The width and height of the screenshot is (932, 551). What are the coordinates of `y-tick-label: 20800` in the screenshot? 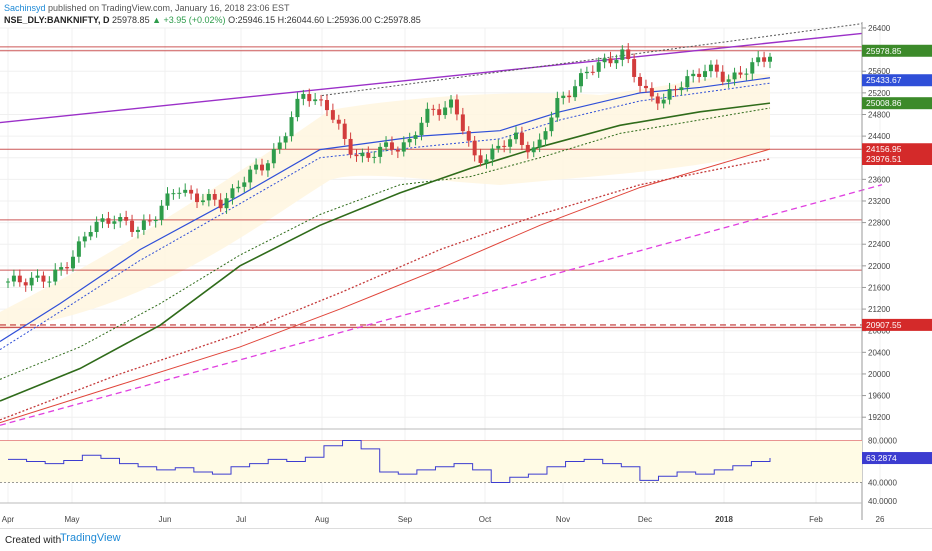 It's located at (879, 331).